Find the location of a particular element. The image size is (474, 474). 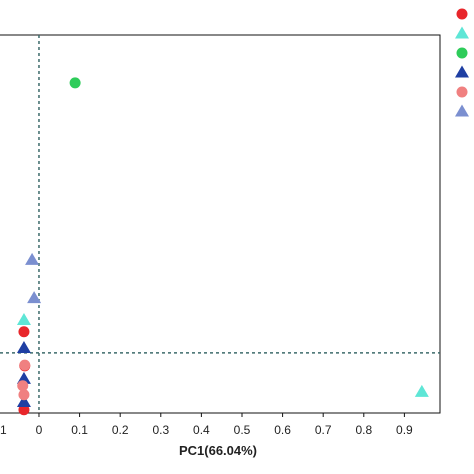

x-axis-label: PC1(66.04%) is located at coordinates (218, 450).